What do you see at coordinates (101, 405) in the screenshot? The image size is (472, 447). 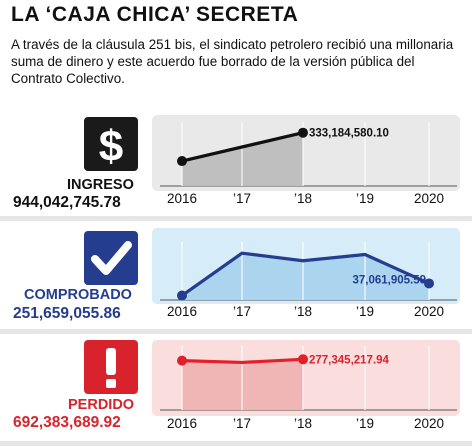 I see `perdido-label: PERDIDO` at bounding box center [101, 405].